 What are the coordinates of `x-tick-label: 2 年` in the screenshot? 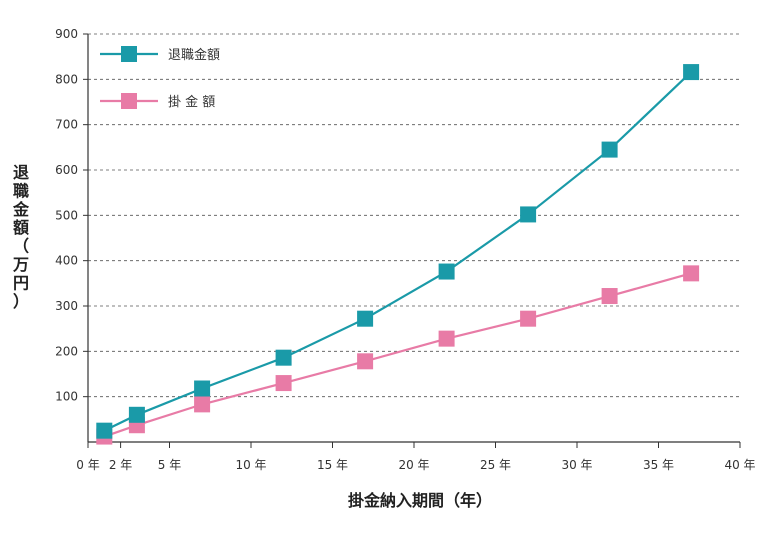 It's located at (120, 465).